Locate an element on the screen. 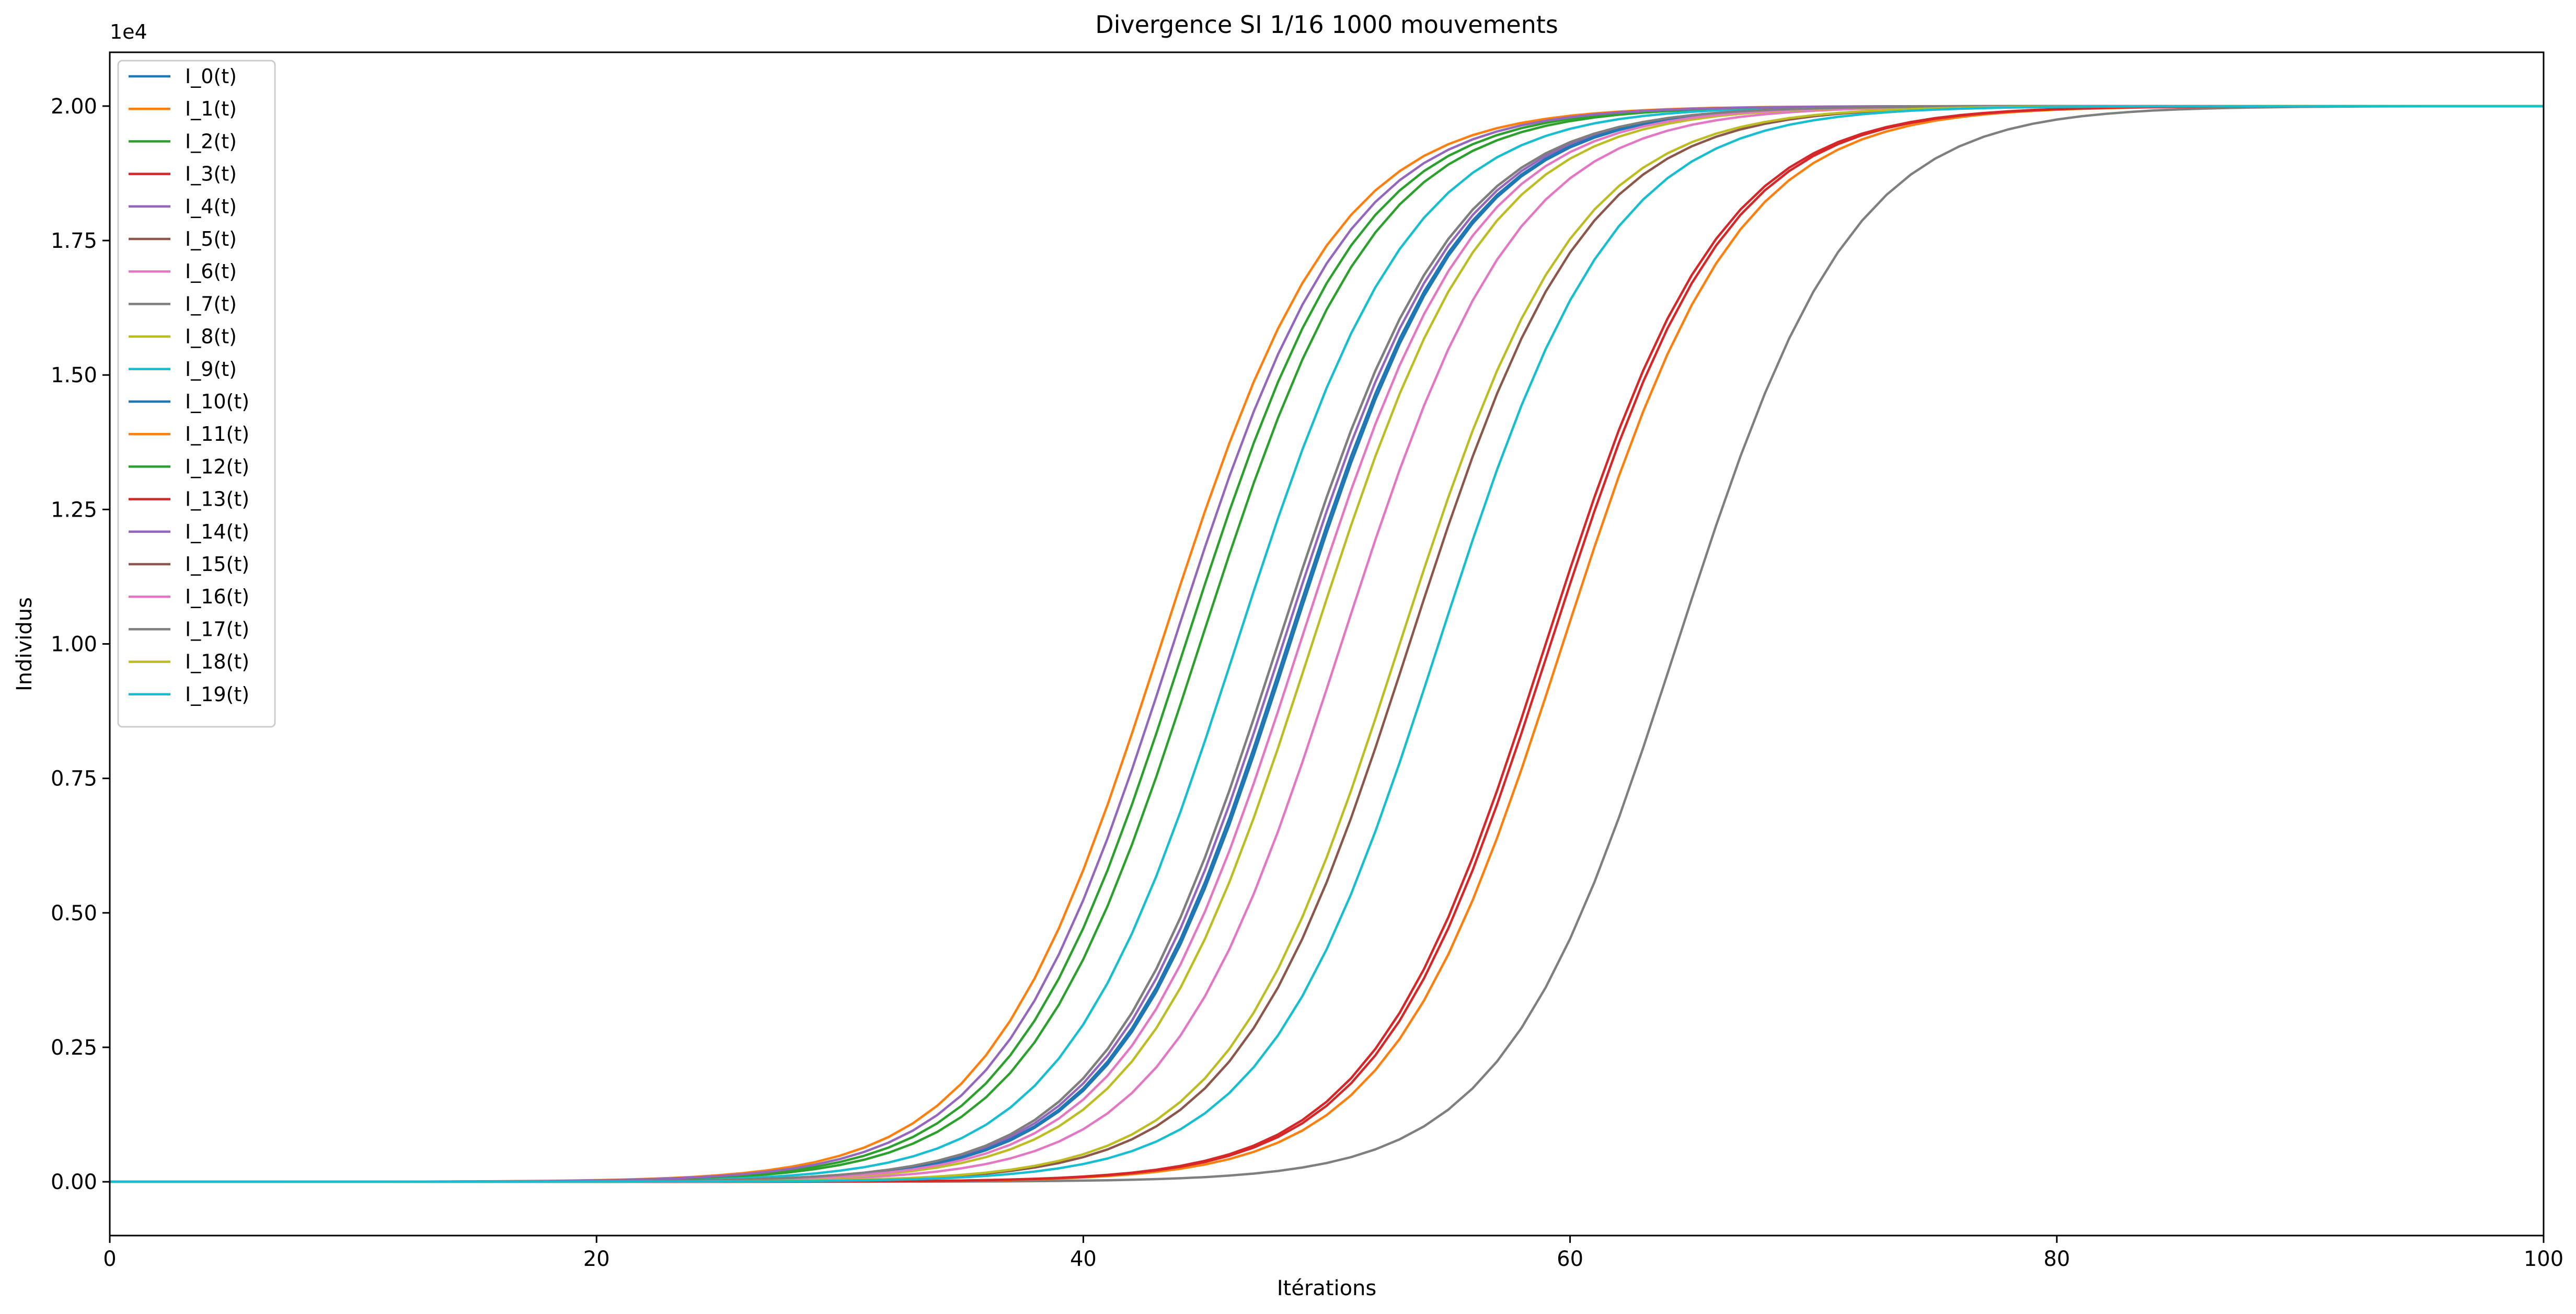 This screenshot has width=2576, height=1314. y-tick-label: 1.25 is located at coordinates (74, 510).